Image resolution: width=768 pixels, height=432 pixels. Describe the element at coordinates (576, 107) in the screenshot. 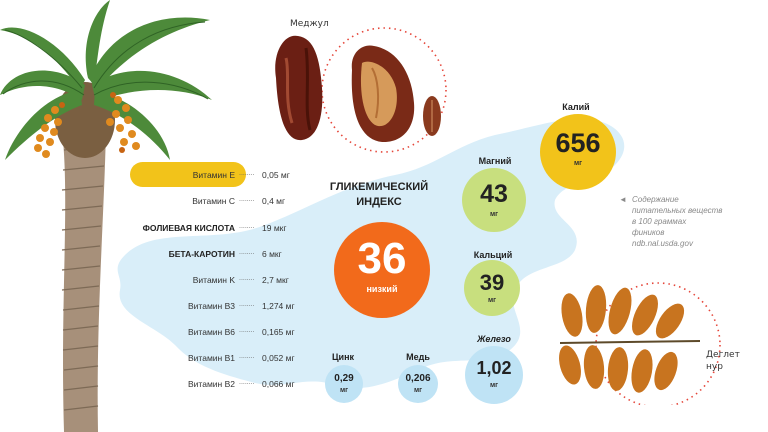

I see `potassium-label: Калий` at that location.